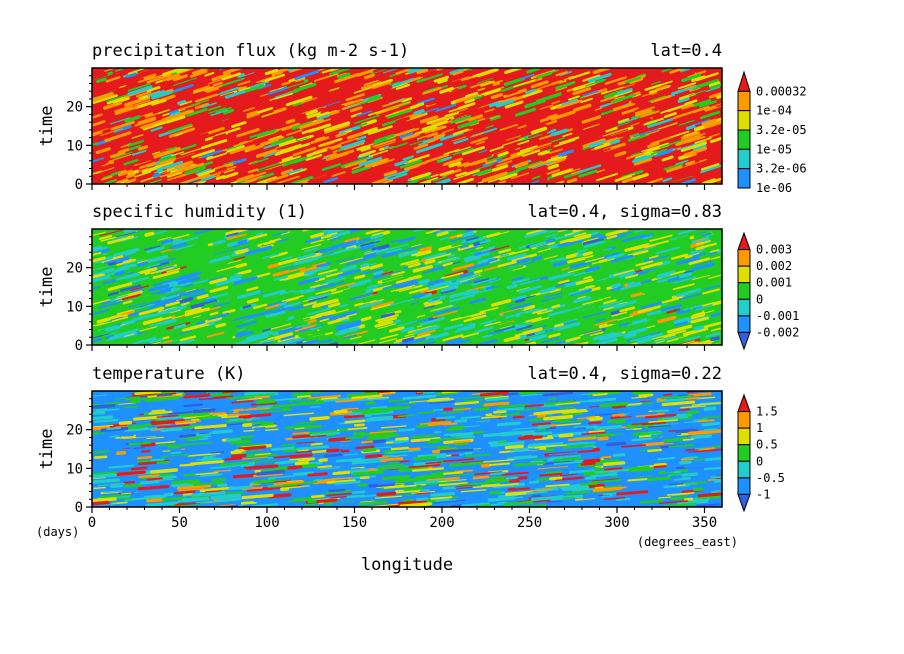 The image size is (904, 654). I want to click on colorbar-arrow-top, so click(744, 403).